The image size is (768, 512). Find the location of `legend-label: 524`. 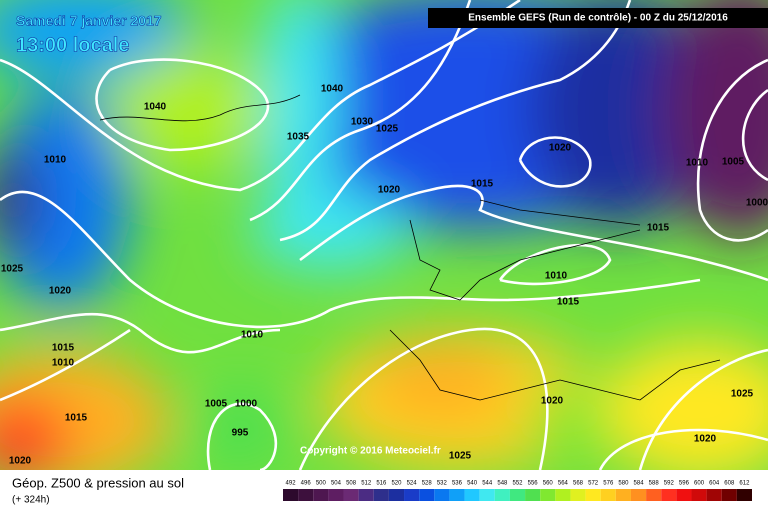

legend-label: 524 is located at coordinates (412, 484).